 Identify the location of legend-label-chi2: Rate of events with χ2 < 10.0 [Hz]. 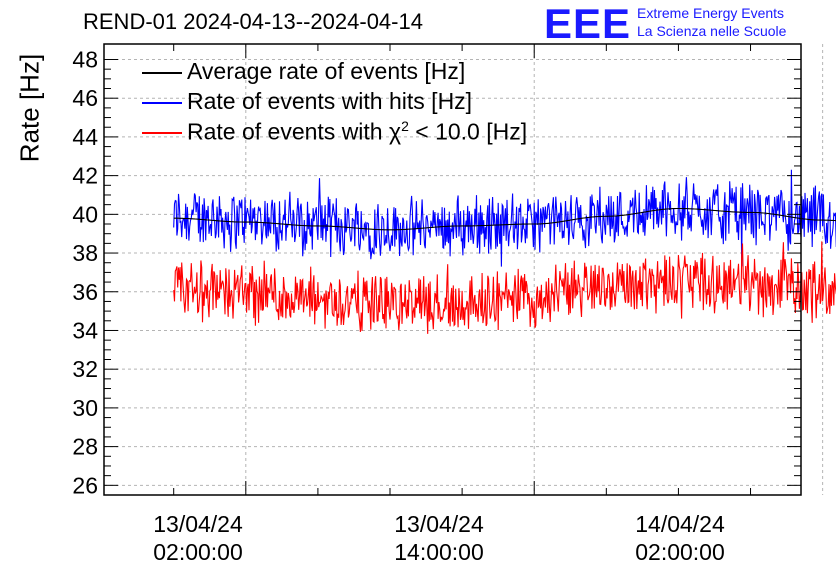
(357, 132).